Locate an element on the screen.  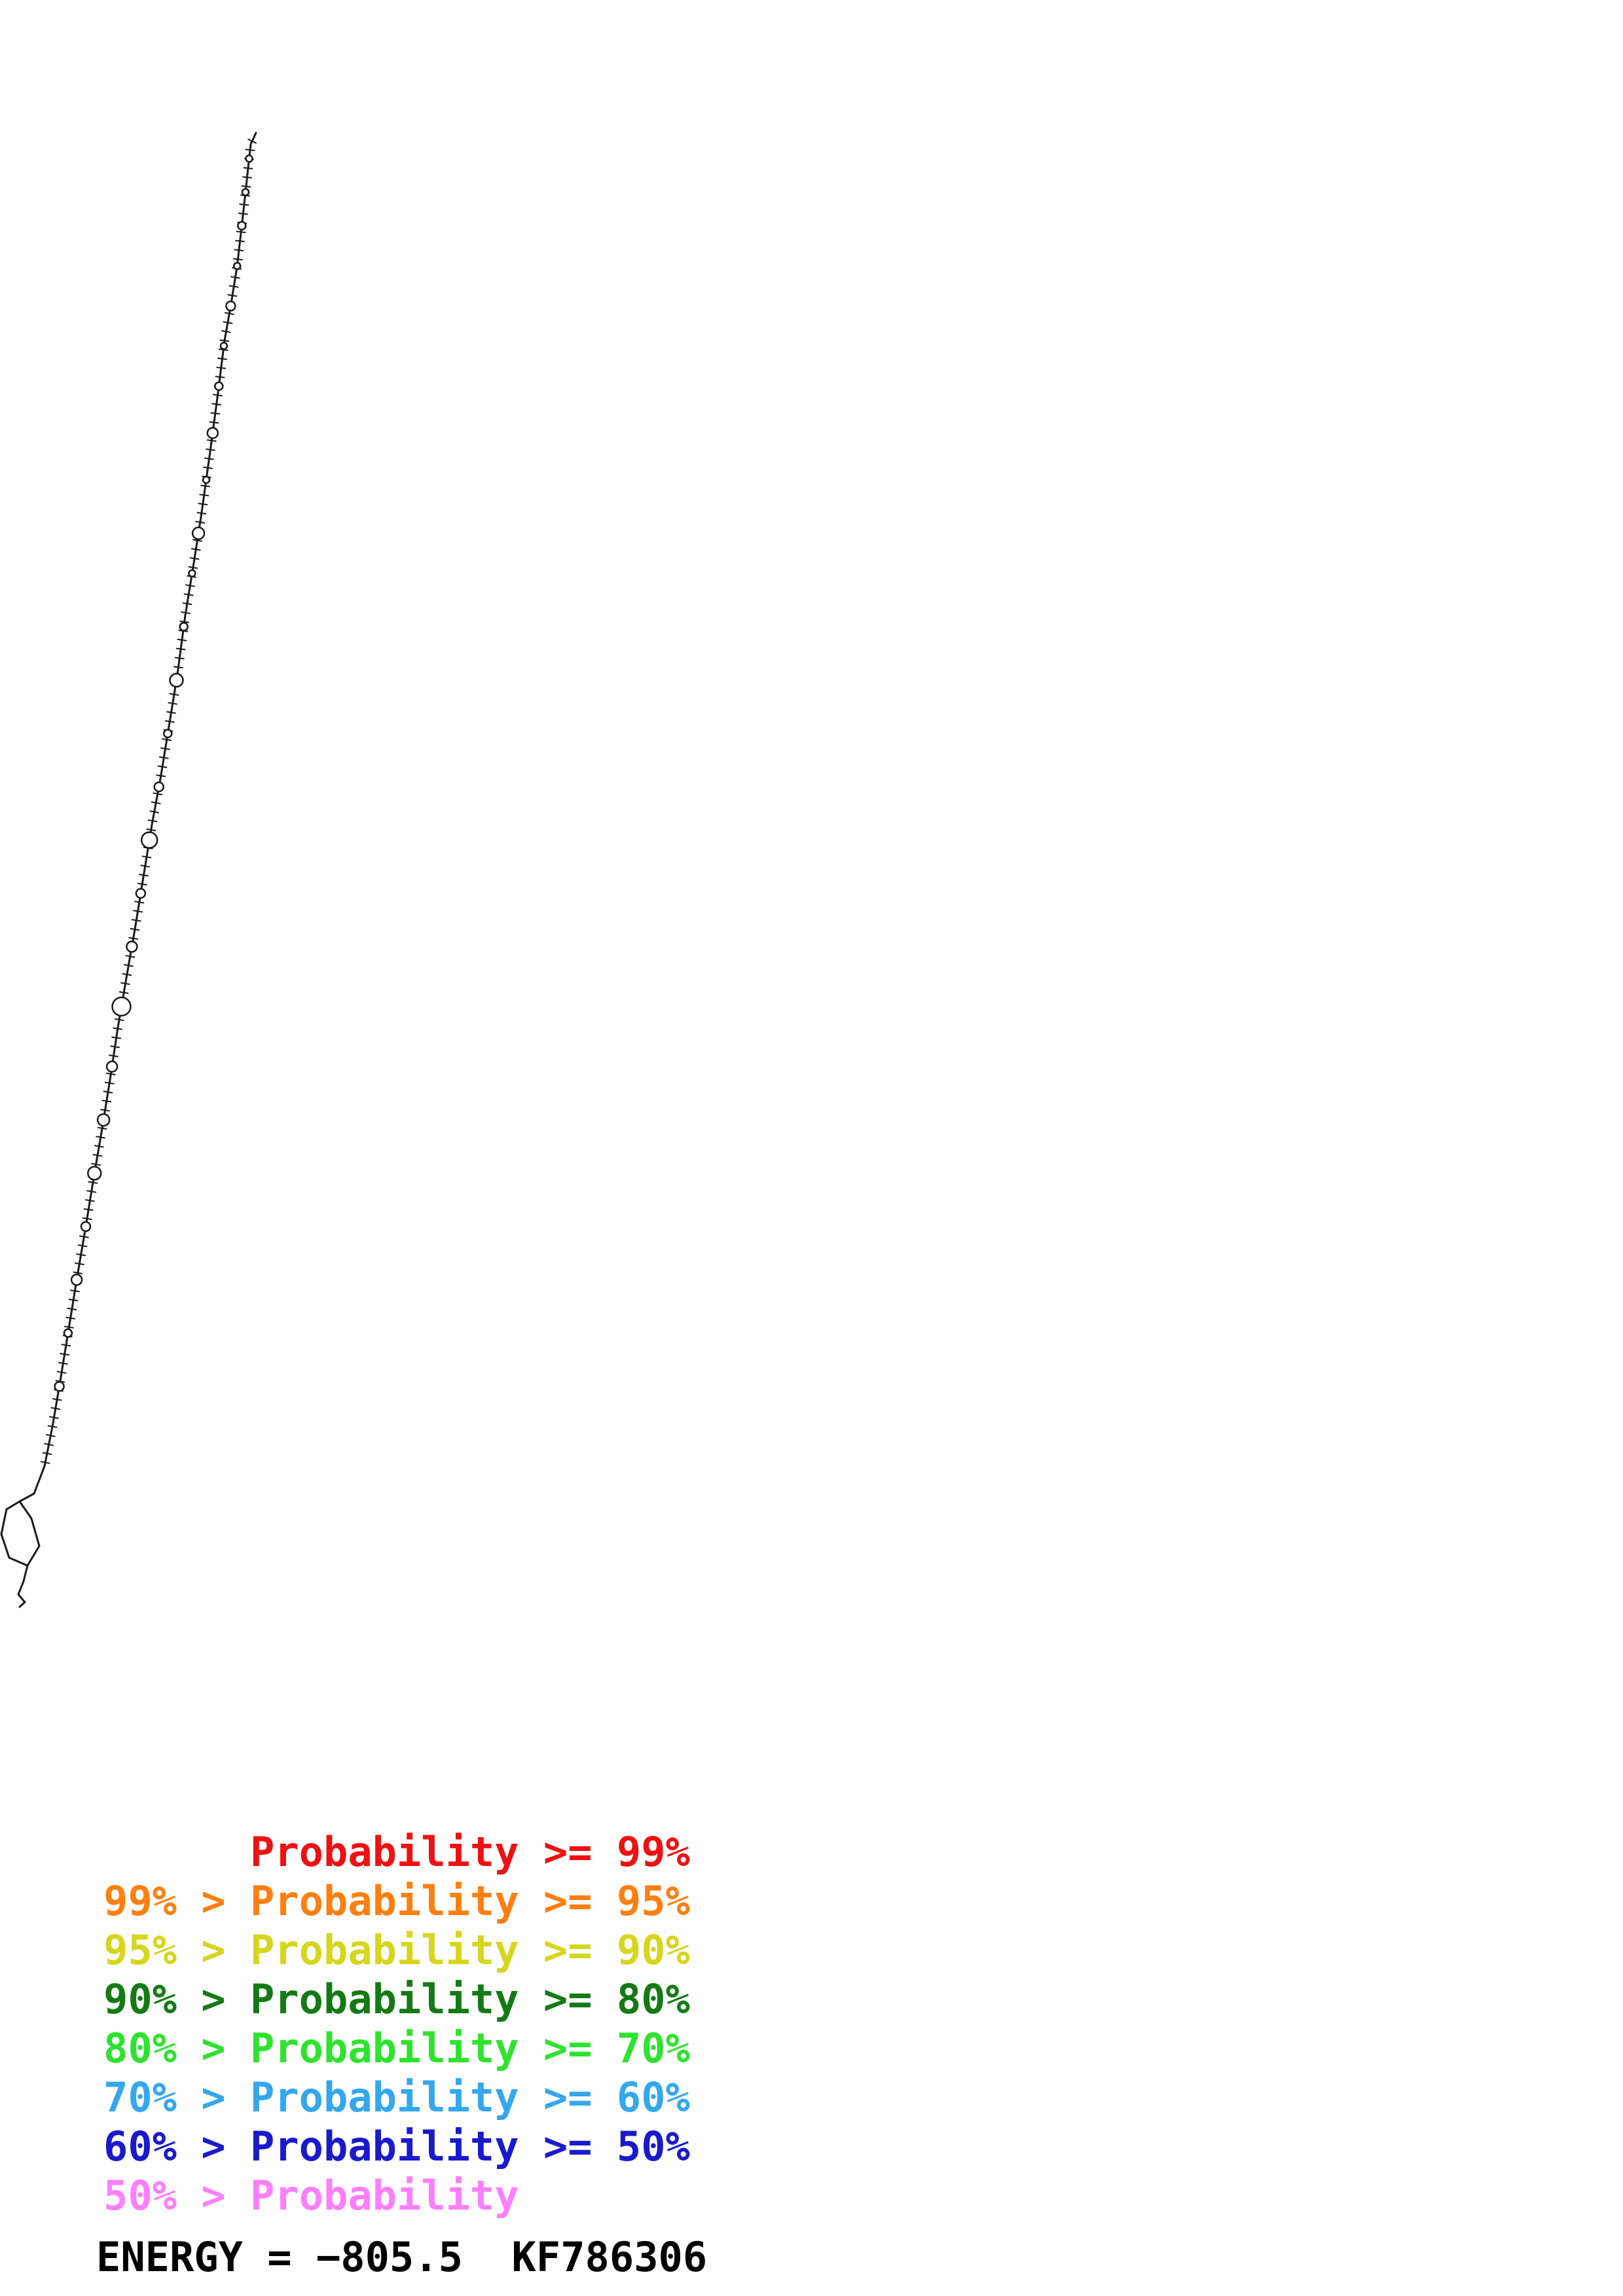
terminal-loop is located at coordinates (23, 1516).